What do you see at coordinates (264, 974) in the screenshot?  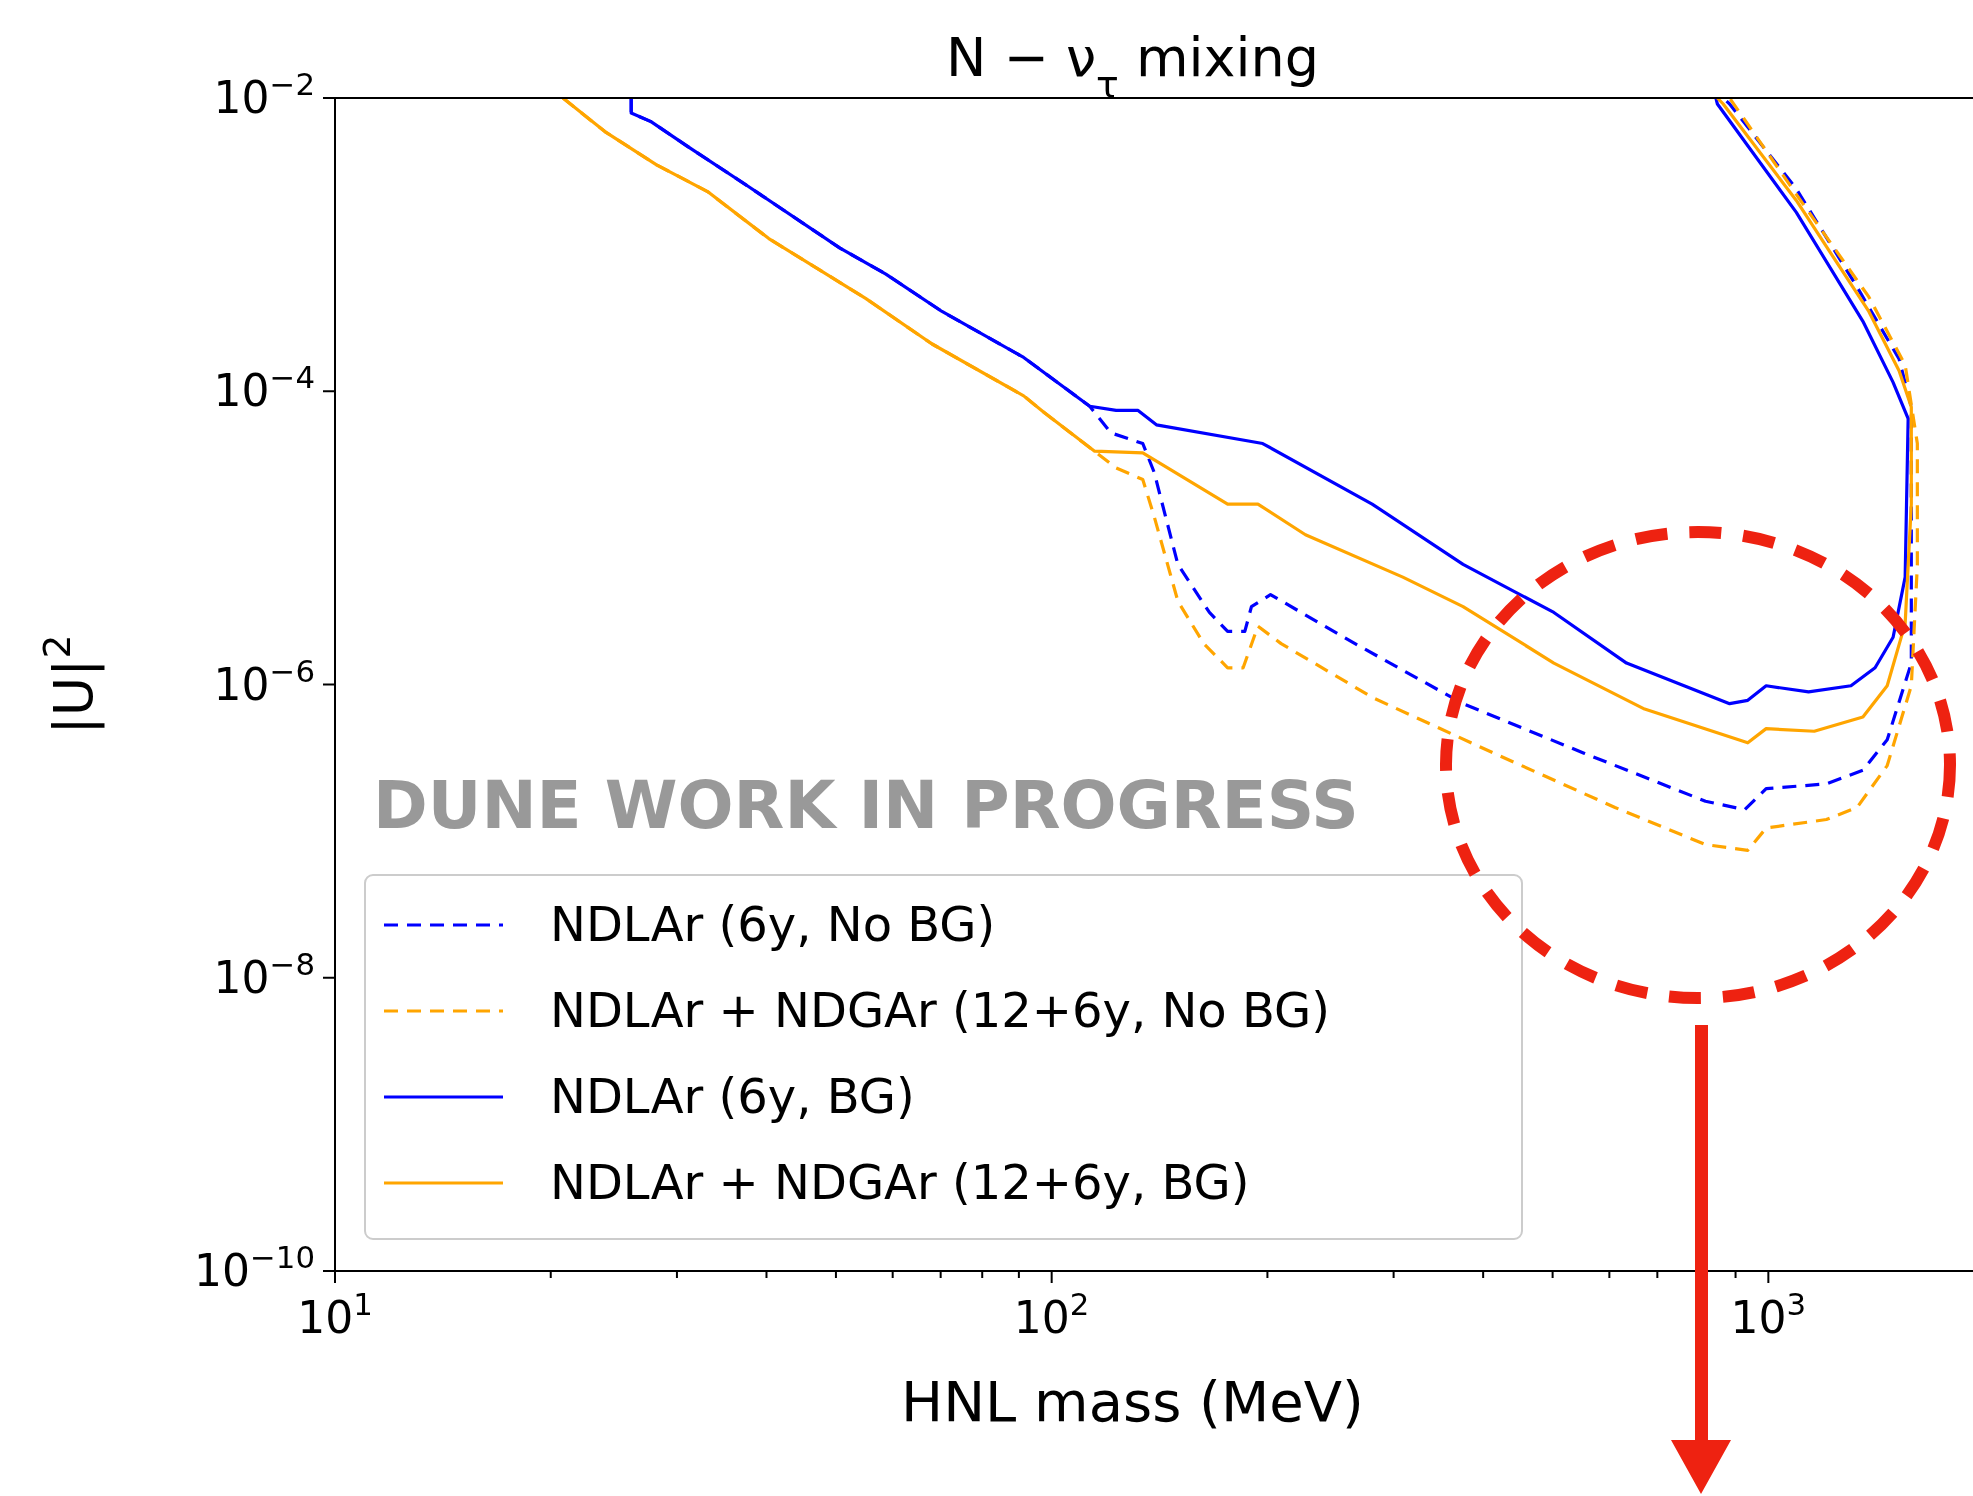 I see `y-tick-label: 10$^{−8}$` at bounding box center [264, 974].